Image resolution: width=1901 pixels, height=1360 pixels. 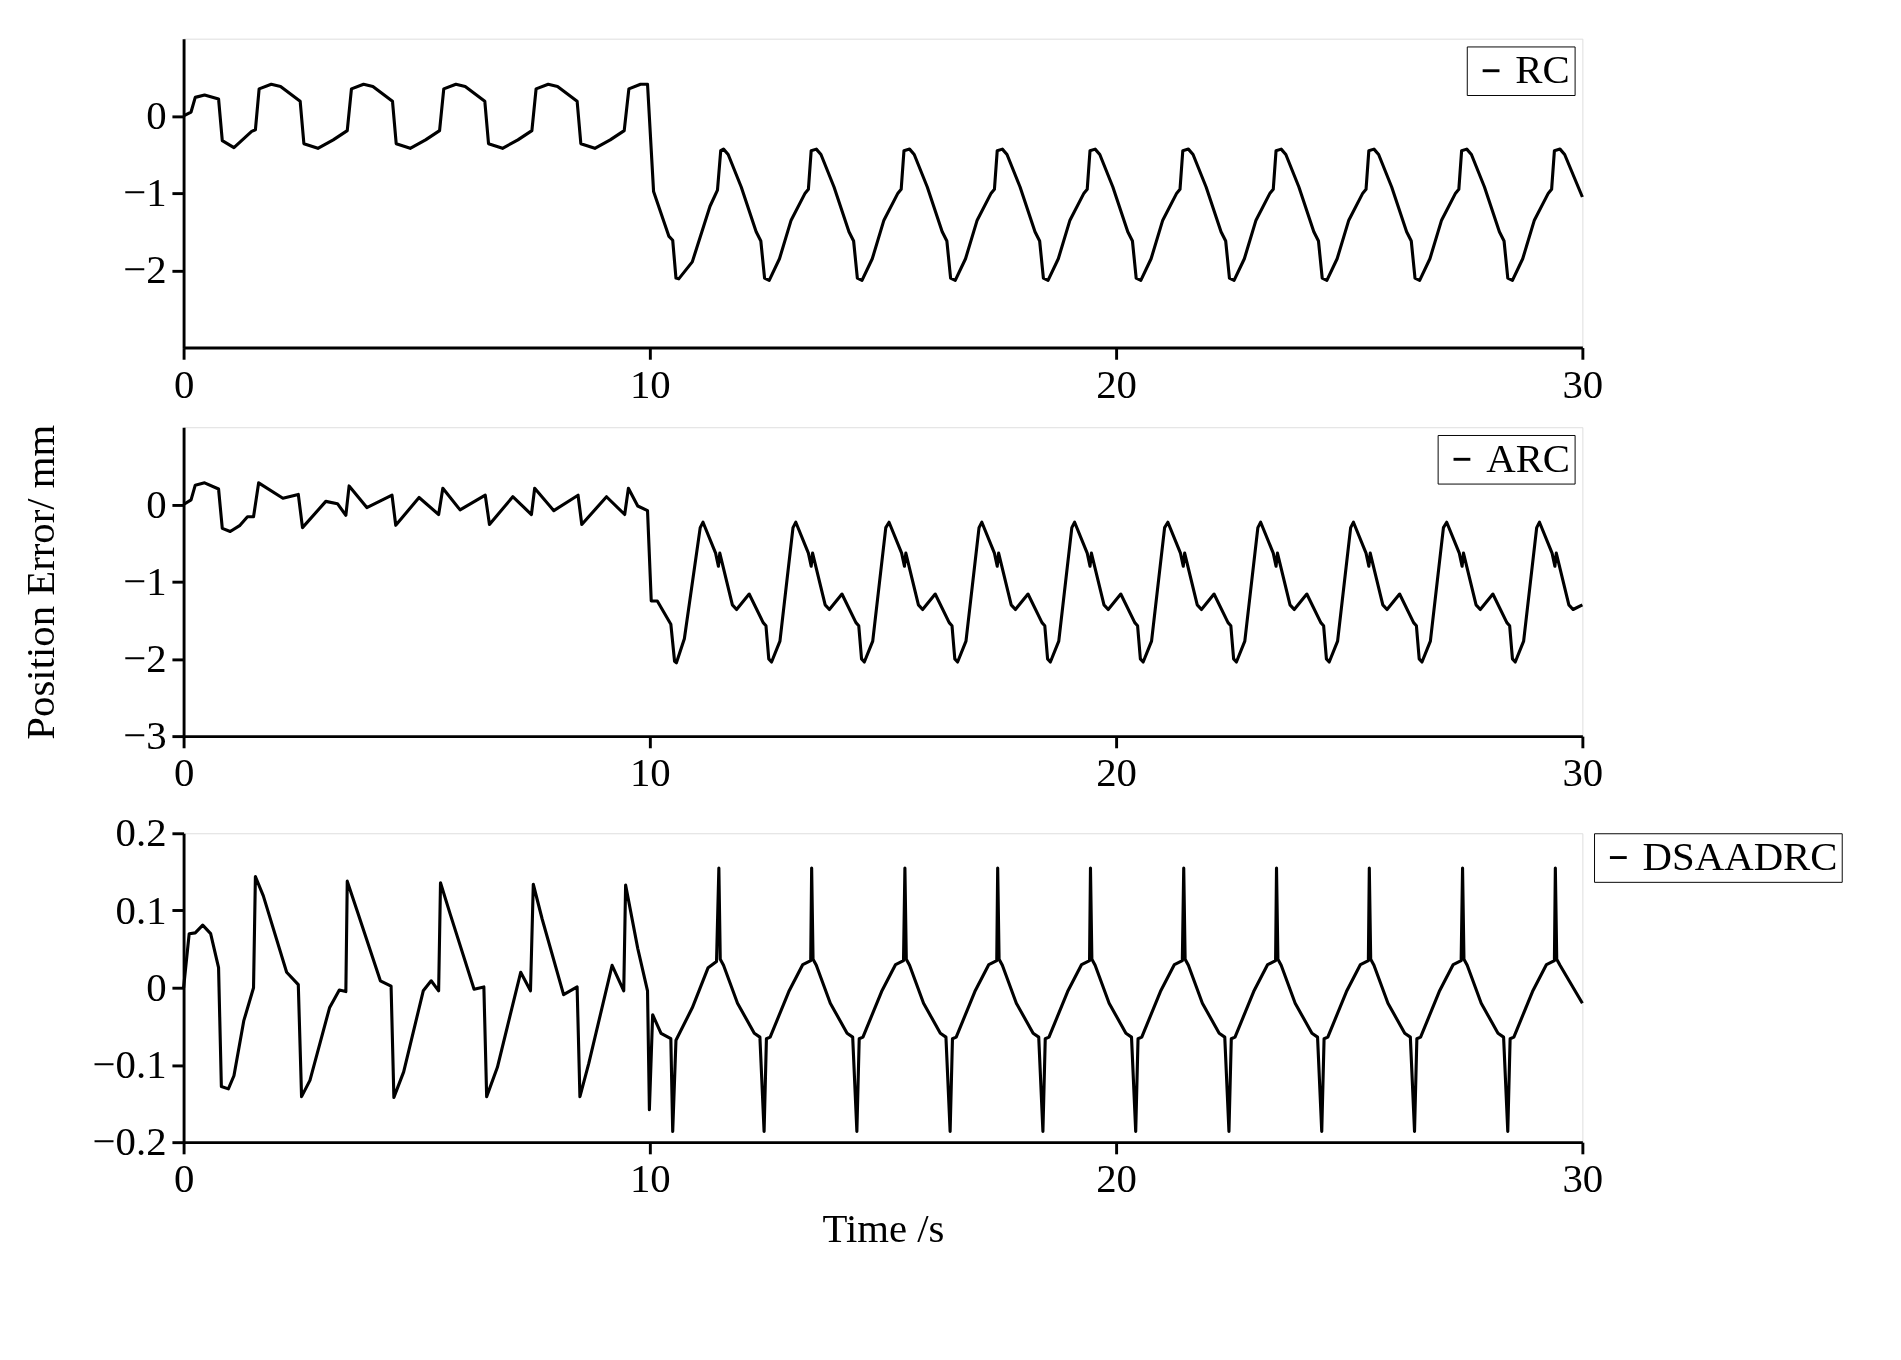 I want to click on y-tick-label: 0.1, so click(x=141, y=910).